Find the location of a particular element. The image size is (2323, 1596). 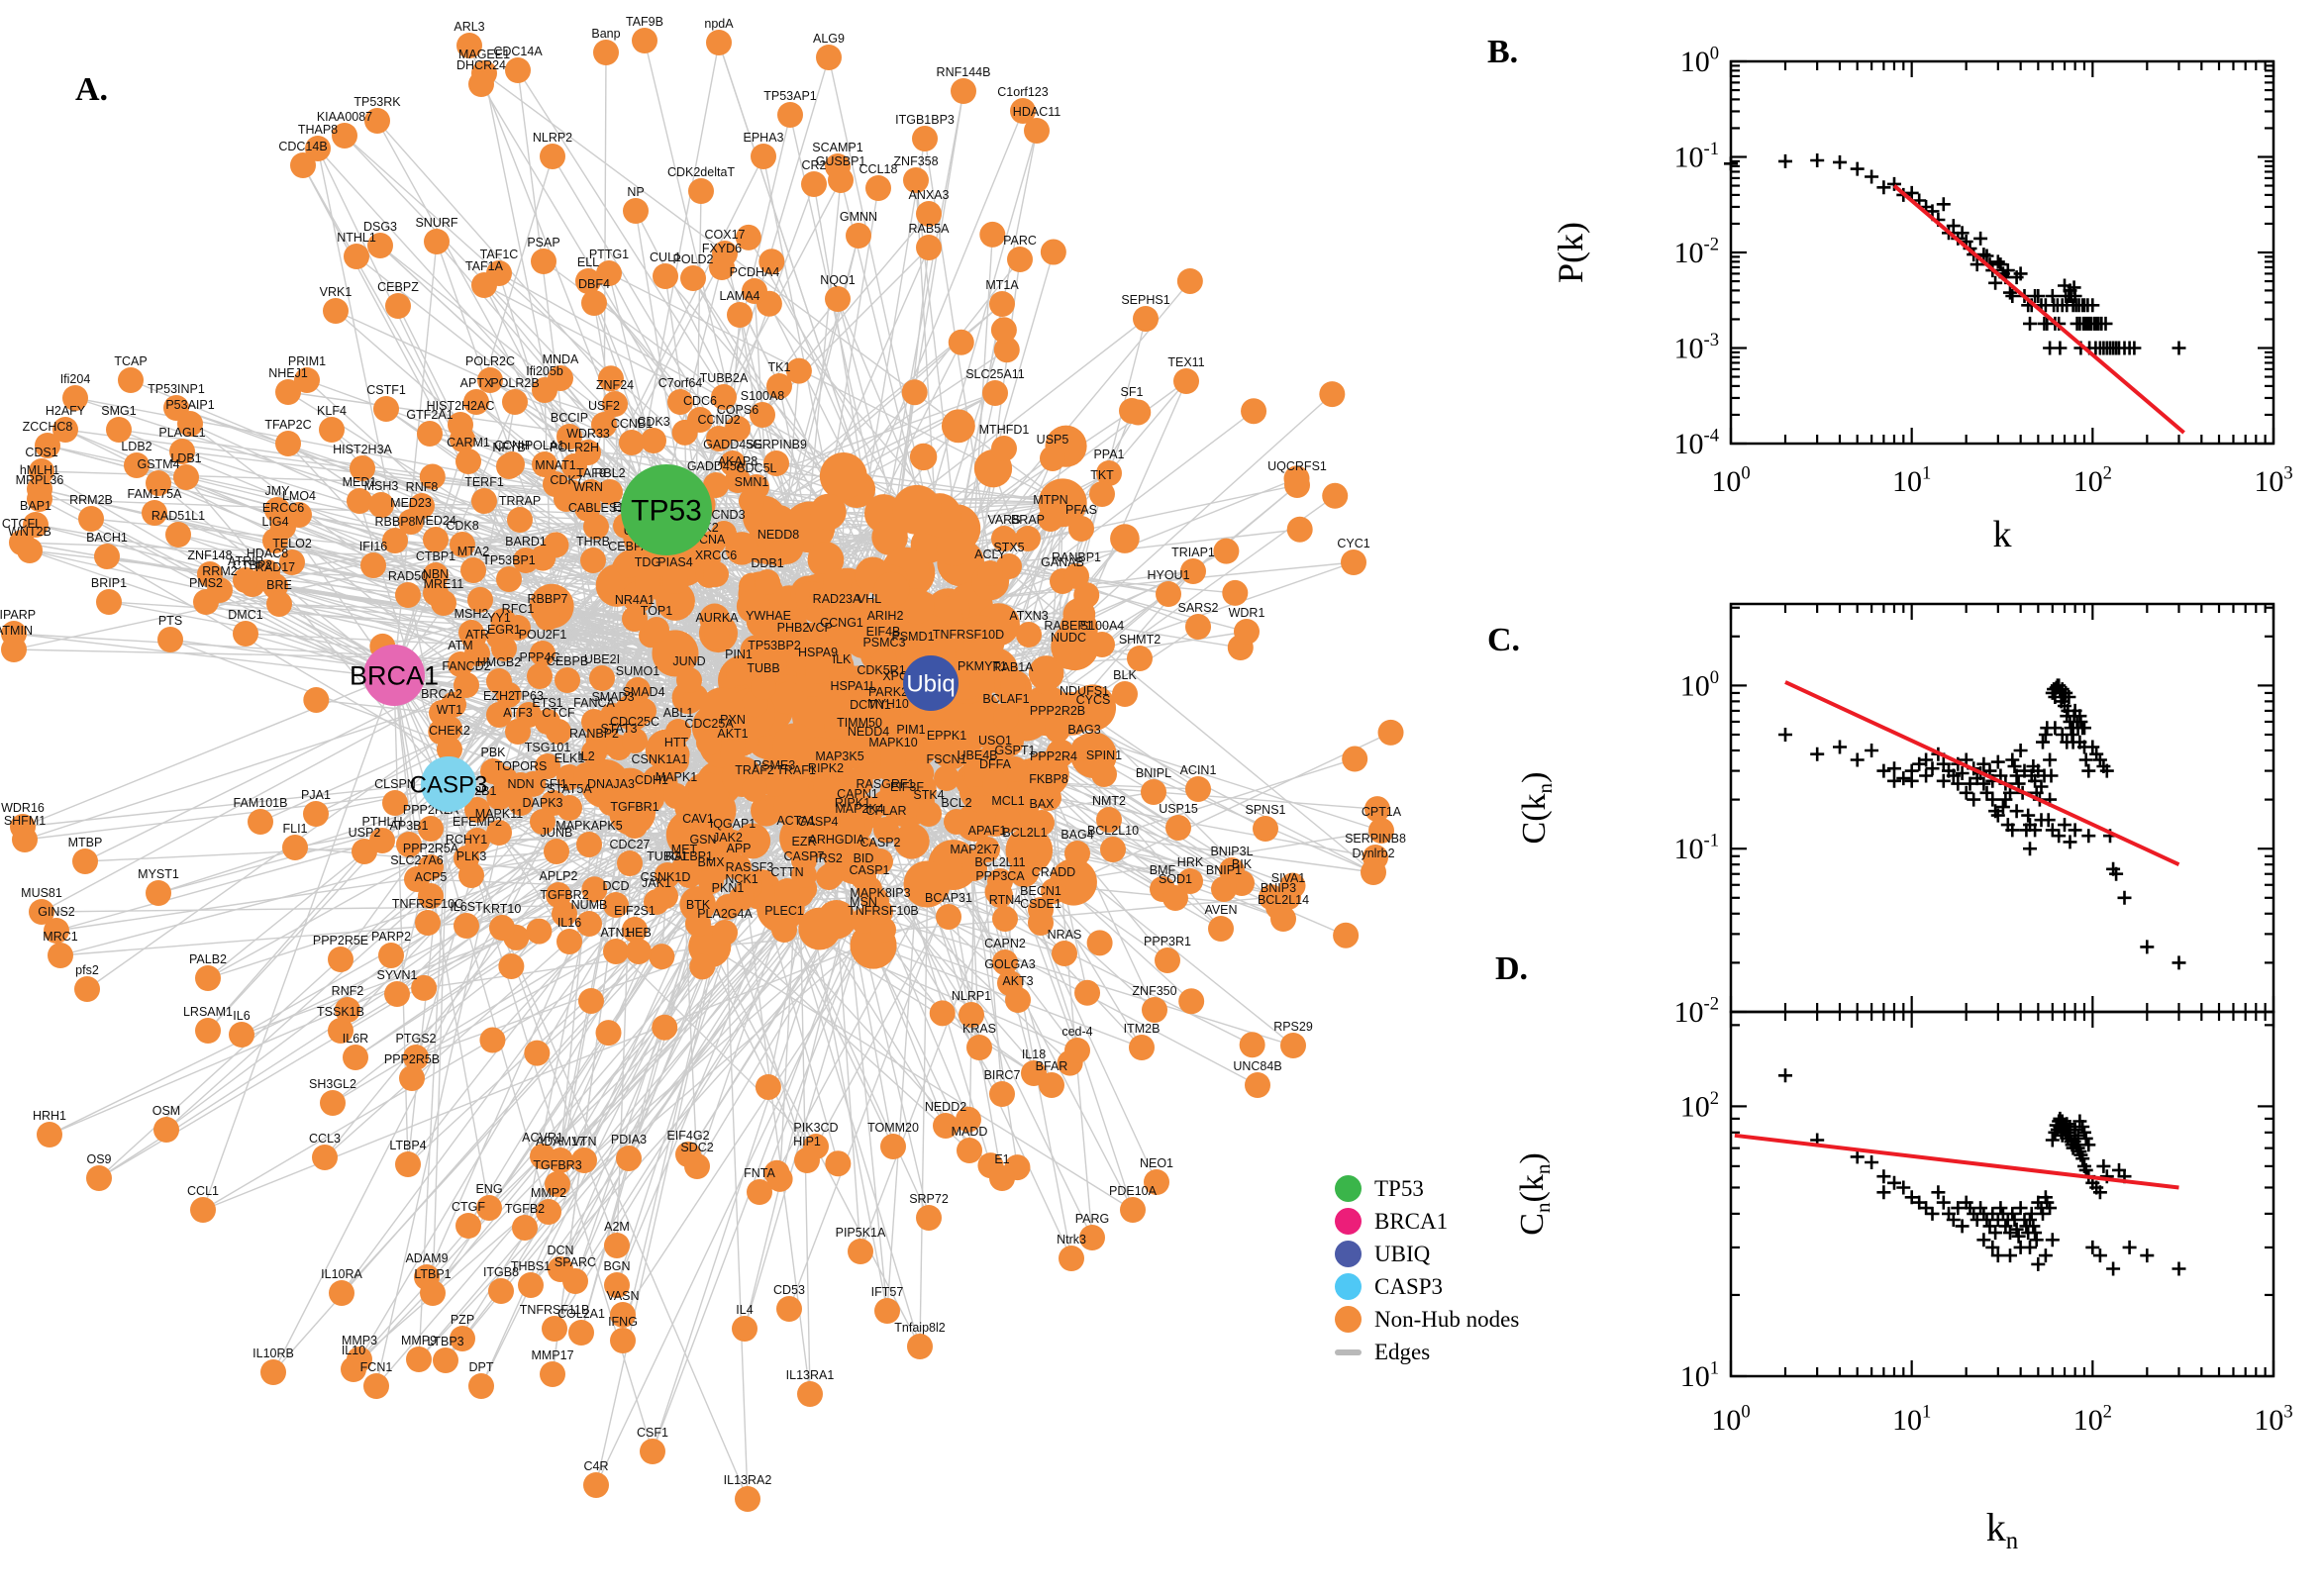

network-node-label: ACTA1 is located at coordinates (795, 821).